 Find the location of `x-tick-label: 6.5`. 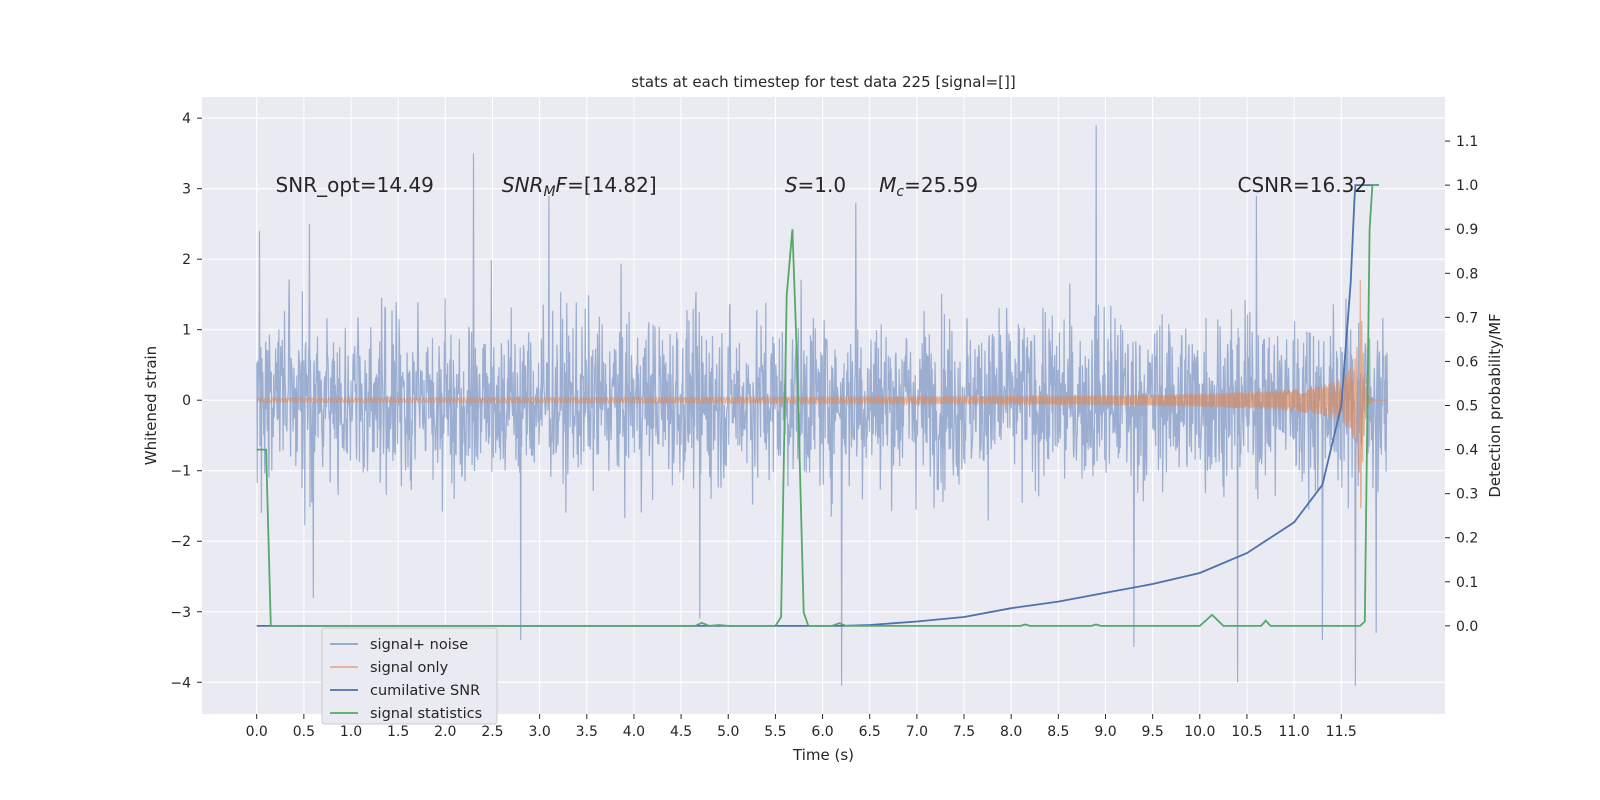

x-tick-label: 6.5 is located at coordinates (870, 732).